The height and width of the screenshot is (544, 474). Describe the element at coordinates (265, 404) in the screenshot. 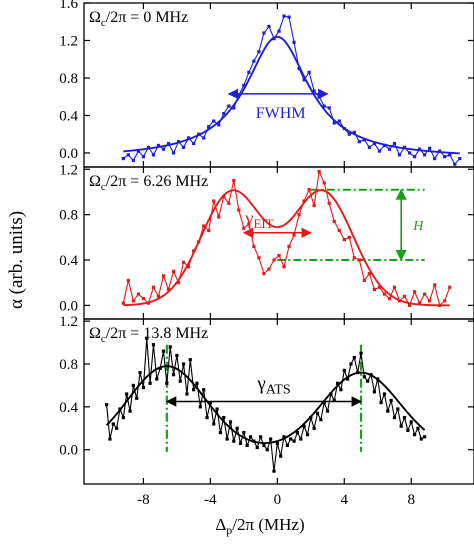

I see `bottom-fit-curve` at that location.